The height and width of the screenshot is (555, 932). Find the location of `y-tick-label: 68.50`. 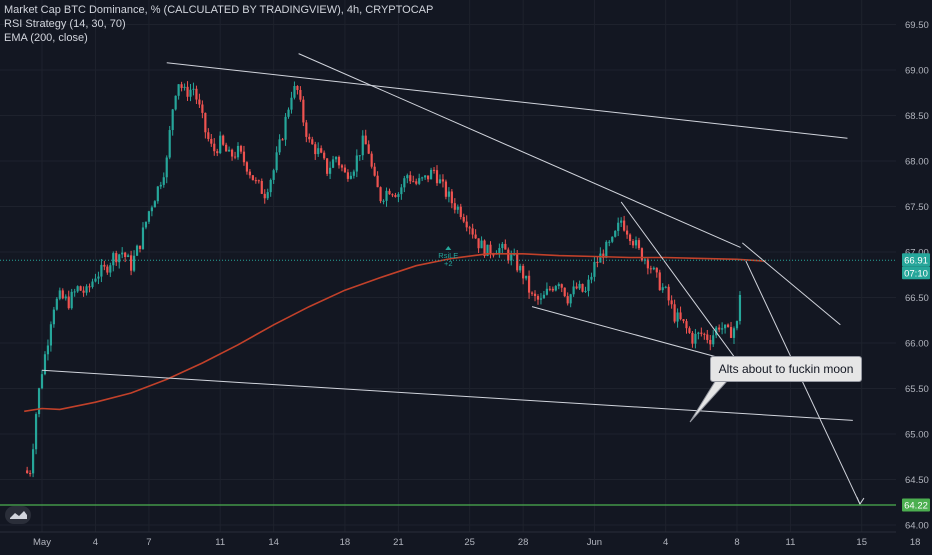

y-tick-label: 68.50 is located at coordinates (917, 116).